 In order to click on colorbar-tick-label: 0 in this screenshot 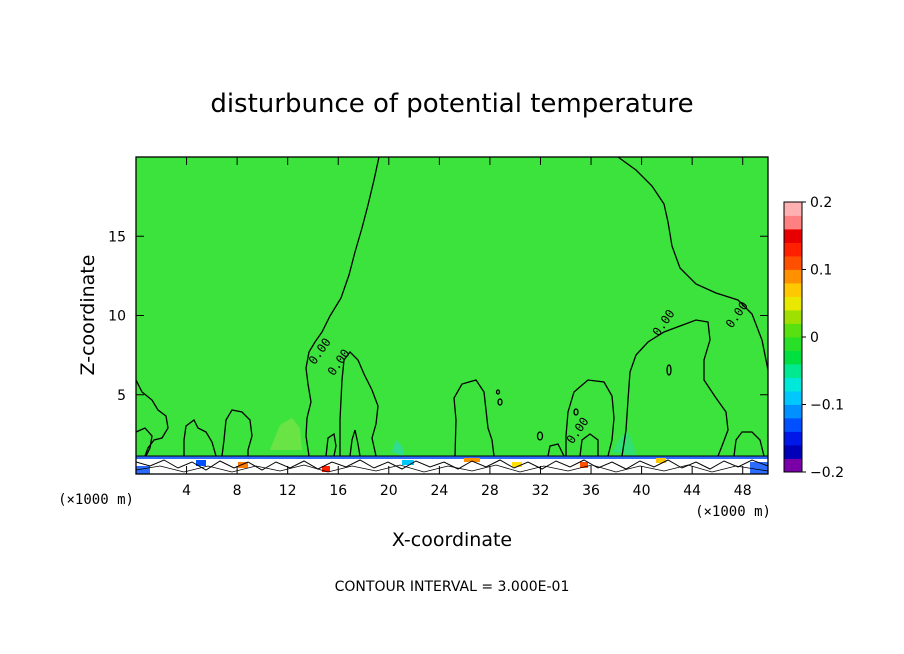, I will do `click(814, 338)`.